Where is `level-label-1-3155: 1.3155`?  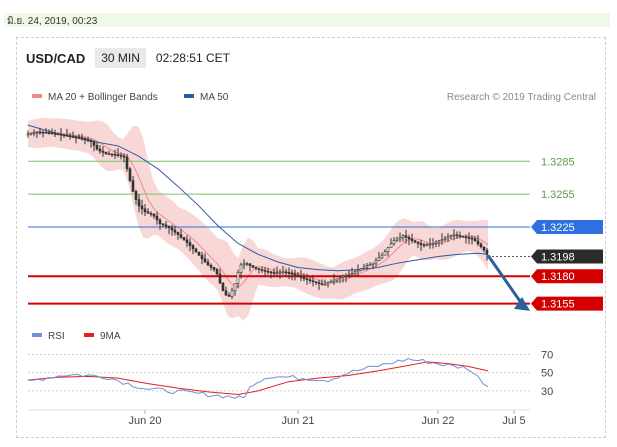 level-label-1-3155: 1.3155 is located at coordinates (558, 305).